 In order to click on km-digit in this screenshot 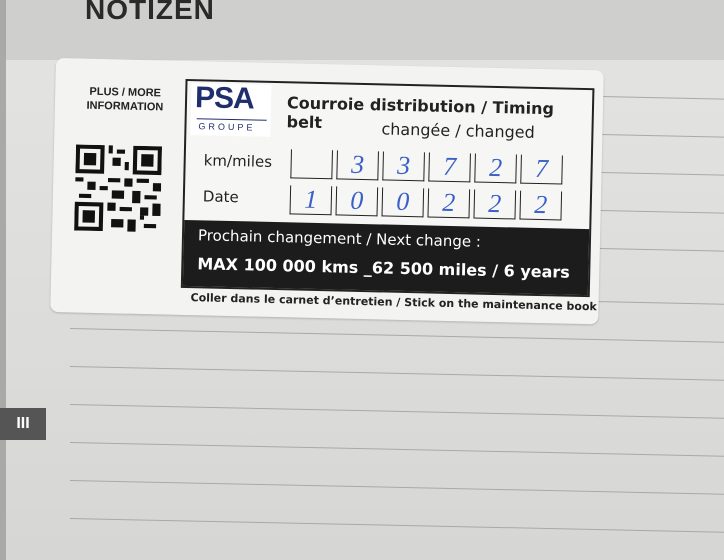, I will do `click(311, 164)`.